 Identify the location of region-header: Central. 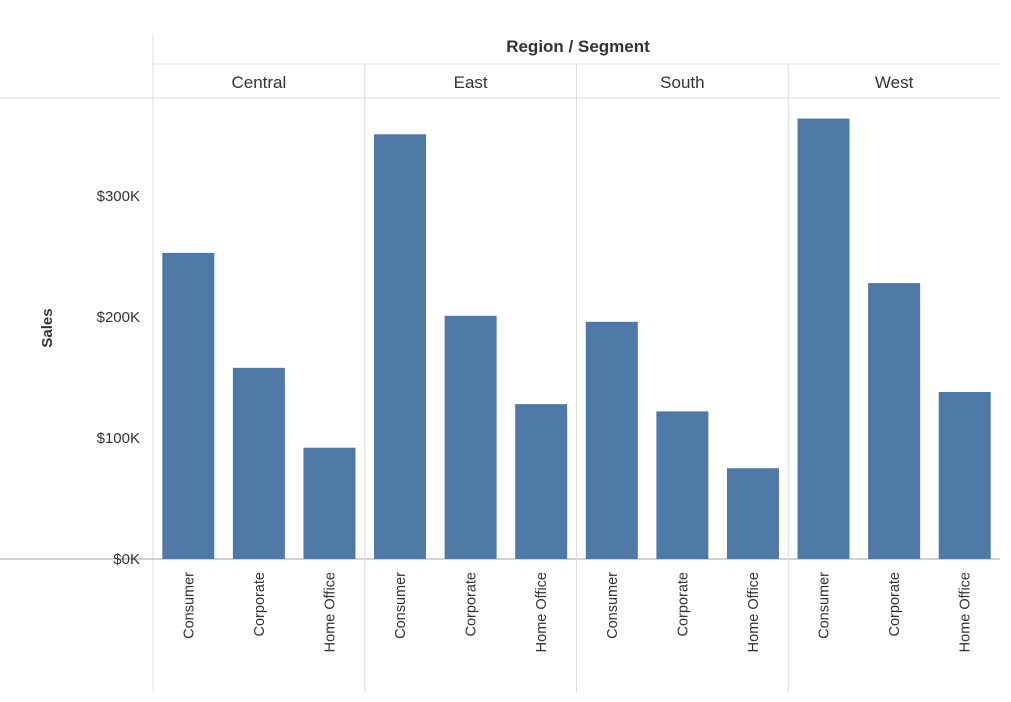
(258, 82).